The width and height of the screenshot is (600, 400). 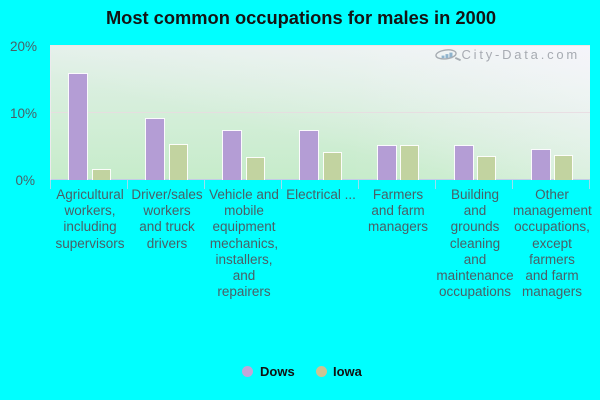 What do you see at coordinates (521, 54) in the screenshot?
I see `svg-text: City-Data.com` at bounding box center [521, 54].